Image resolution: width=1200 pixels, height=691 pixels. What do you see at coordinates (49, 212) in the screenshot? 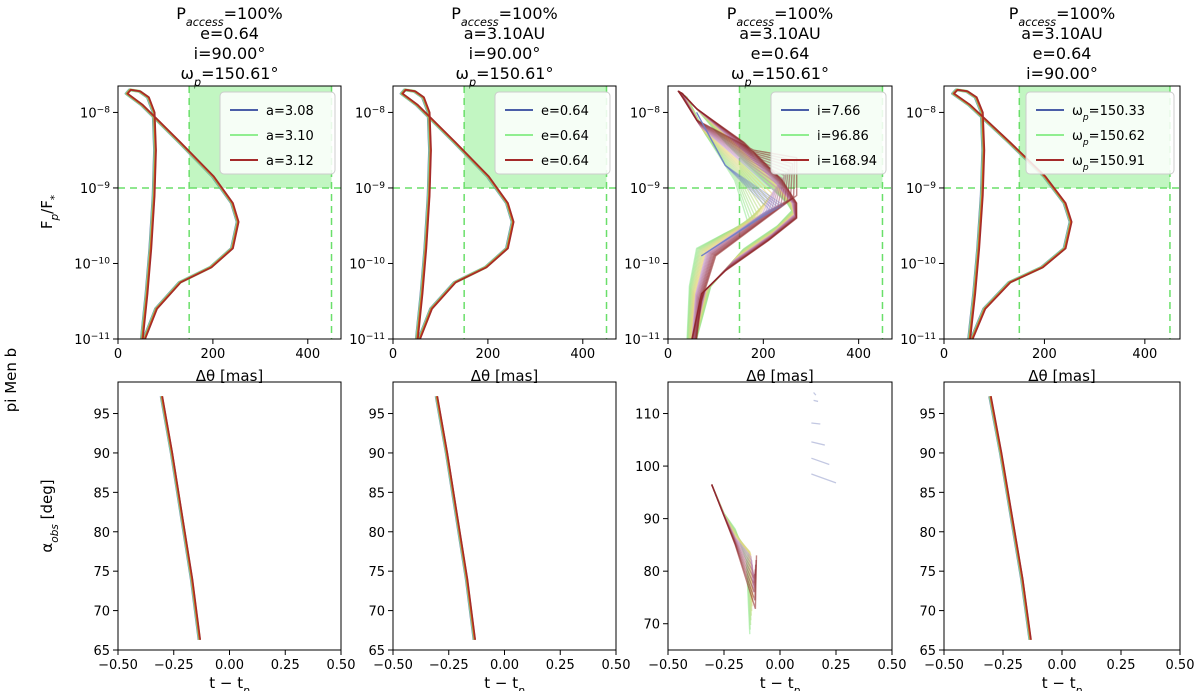
I see `top-y-axis-label: Fp/F*` at bounding box center [49, 212].